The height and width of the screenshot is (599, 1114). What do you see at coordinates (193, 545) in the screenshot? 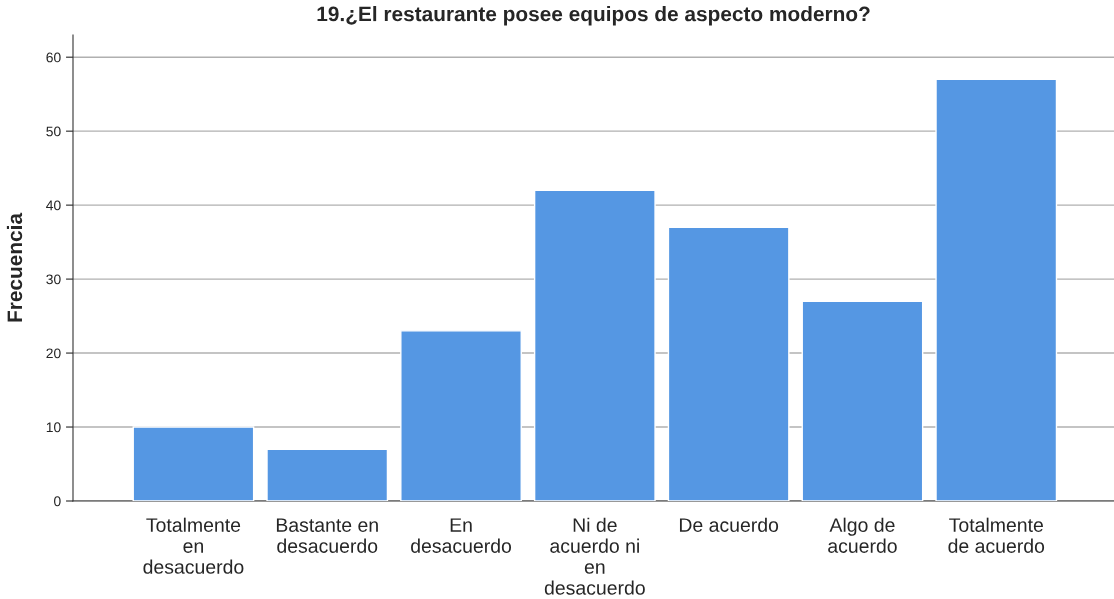
I see `x-tick-label: Totalmente en desacuerdo` at bounding box center [193, 545].